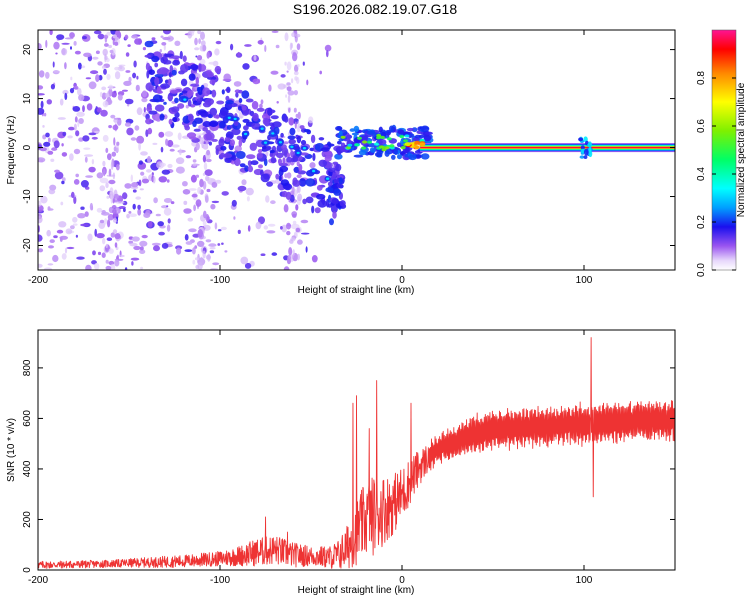  I want to click on colorbar-label: Normalized spectral amplitude, so click(741, 149).